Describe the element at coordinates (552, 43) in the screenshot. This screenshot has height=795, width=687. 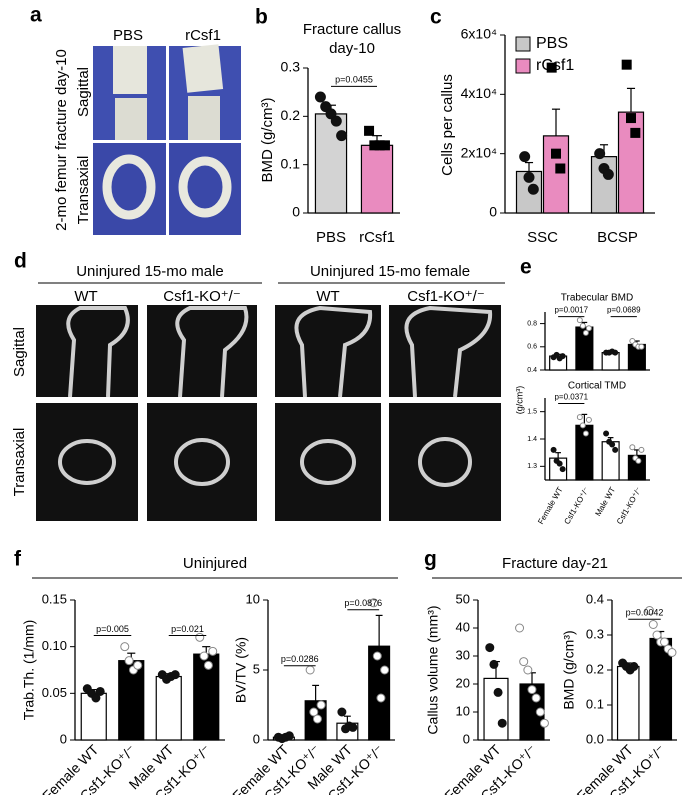
I see `legend-label: PBS` at that location.